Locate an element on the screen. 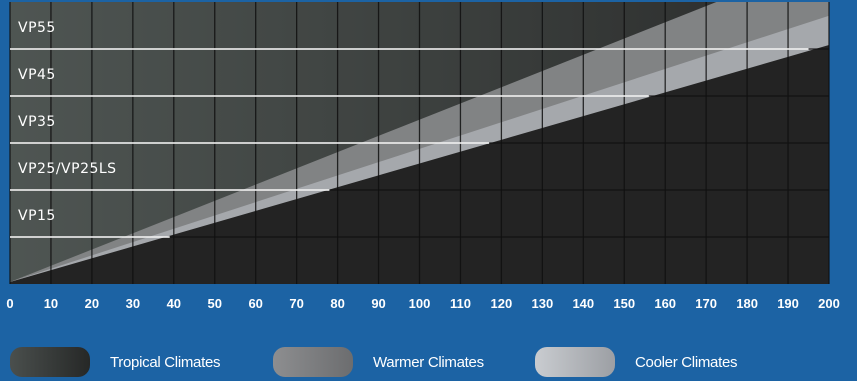  x-tick-label: 100 is located at coordinates (420, 303).